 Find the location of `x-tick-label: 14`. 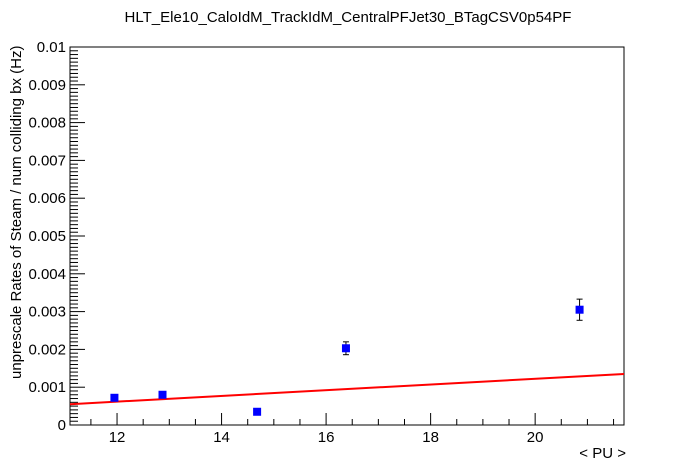

x-tick-label: 14 is located at coordinates (221, 437).